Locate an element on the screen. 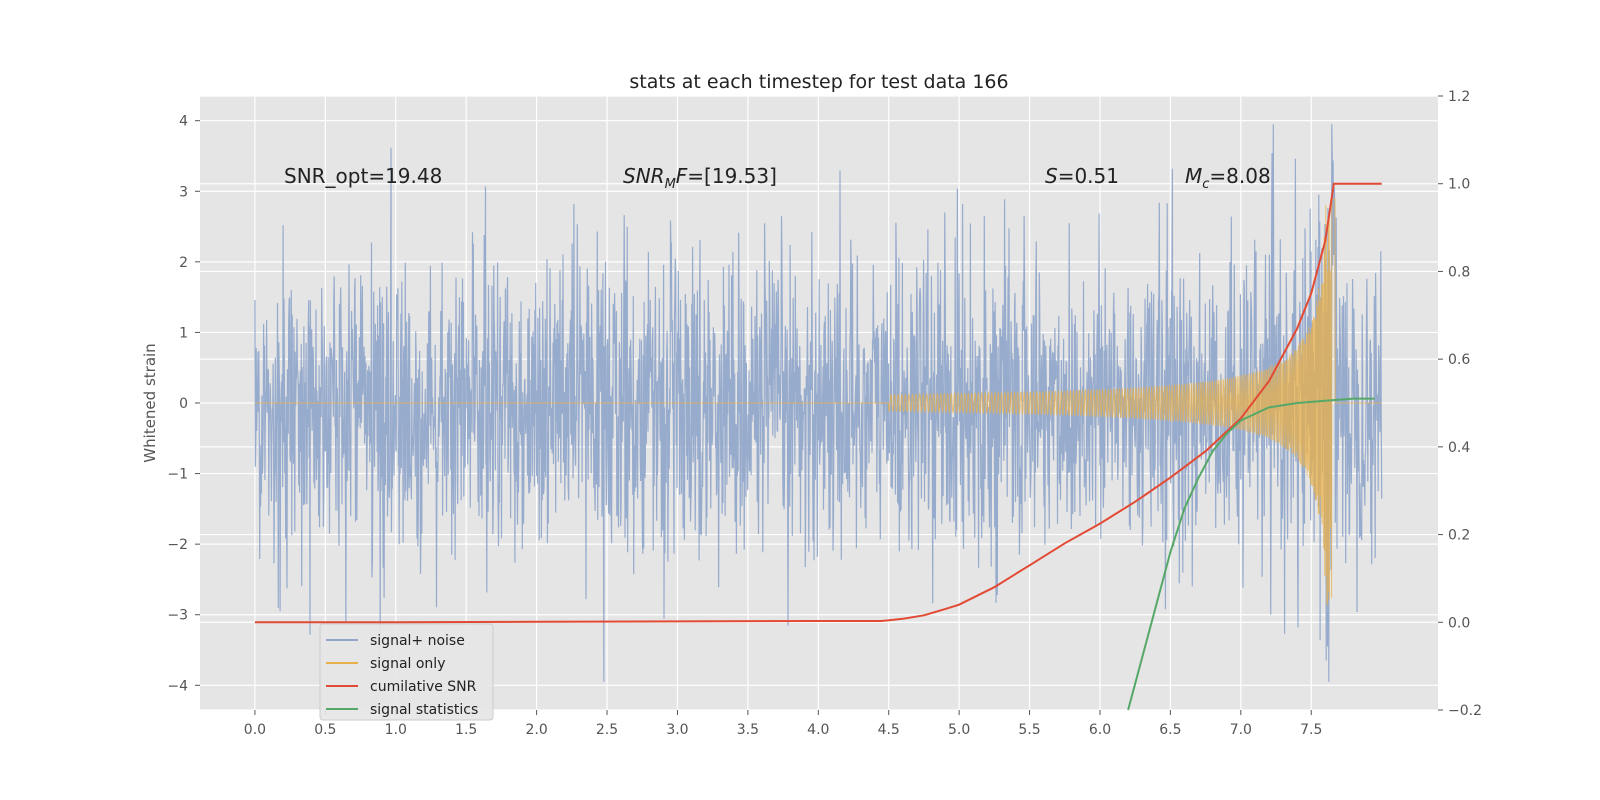 This screenshot has height=800, width=1600. y-axis-right: 1.2 1.0 0.8 0.6 0.4 0.2 0.0 −0.2 is located at coordinates (1460, 404).